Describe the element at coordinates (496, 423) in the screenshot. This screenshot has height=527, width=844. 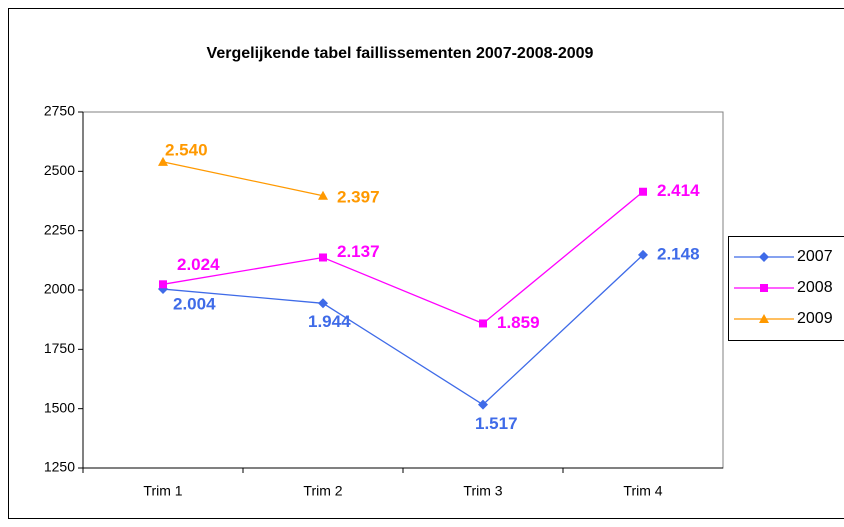
I see `value-label: 1.517` at that location.